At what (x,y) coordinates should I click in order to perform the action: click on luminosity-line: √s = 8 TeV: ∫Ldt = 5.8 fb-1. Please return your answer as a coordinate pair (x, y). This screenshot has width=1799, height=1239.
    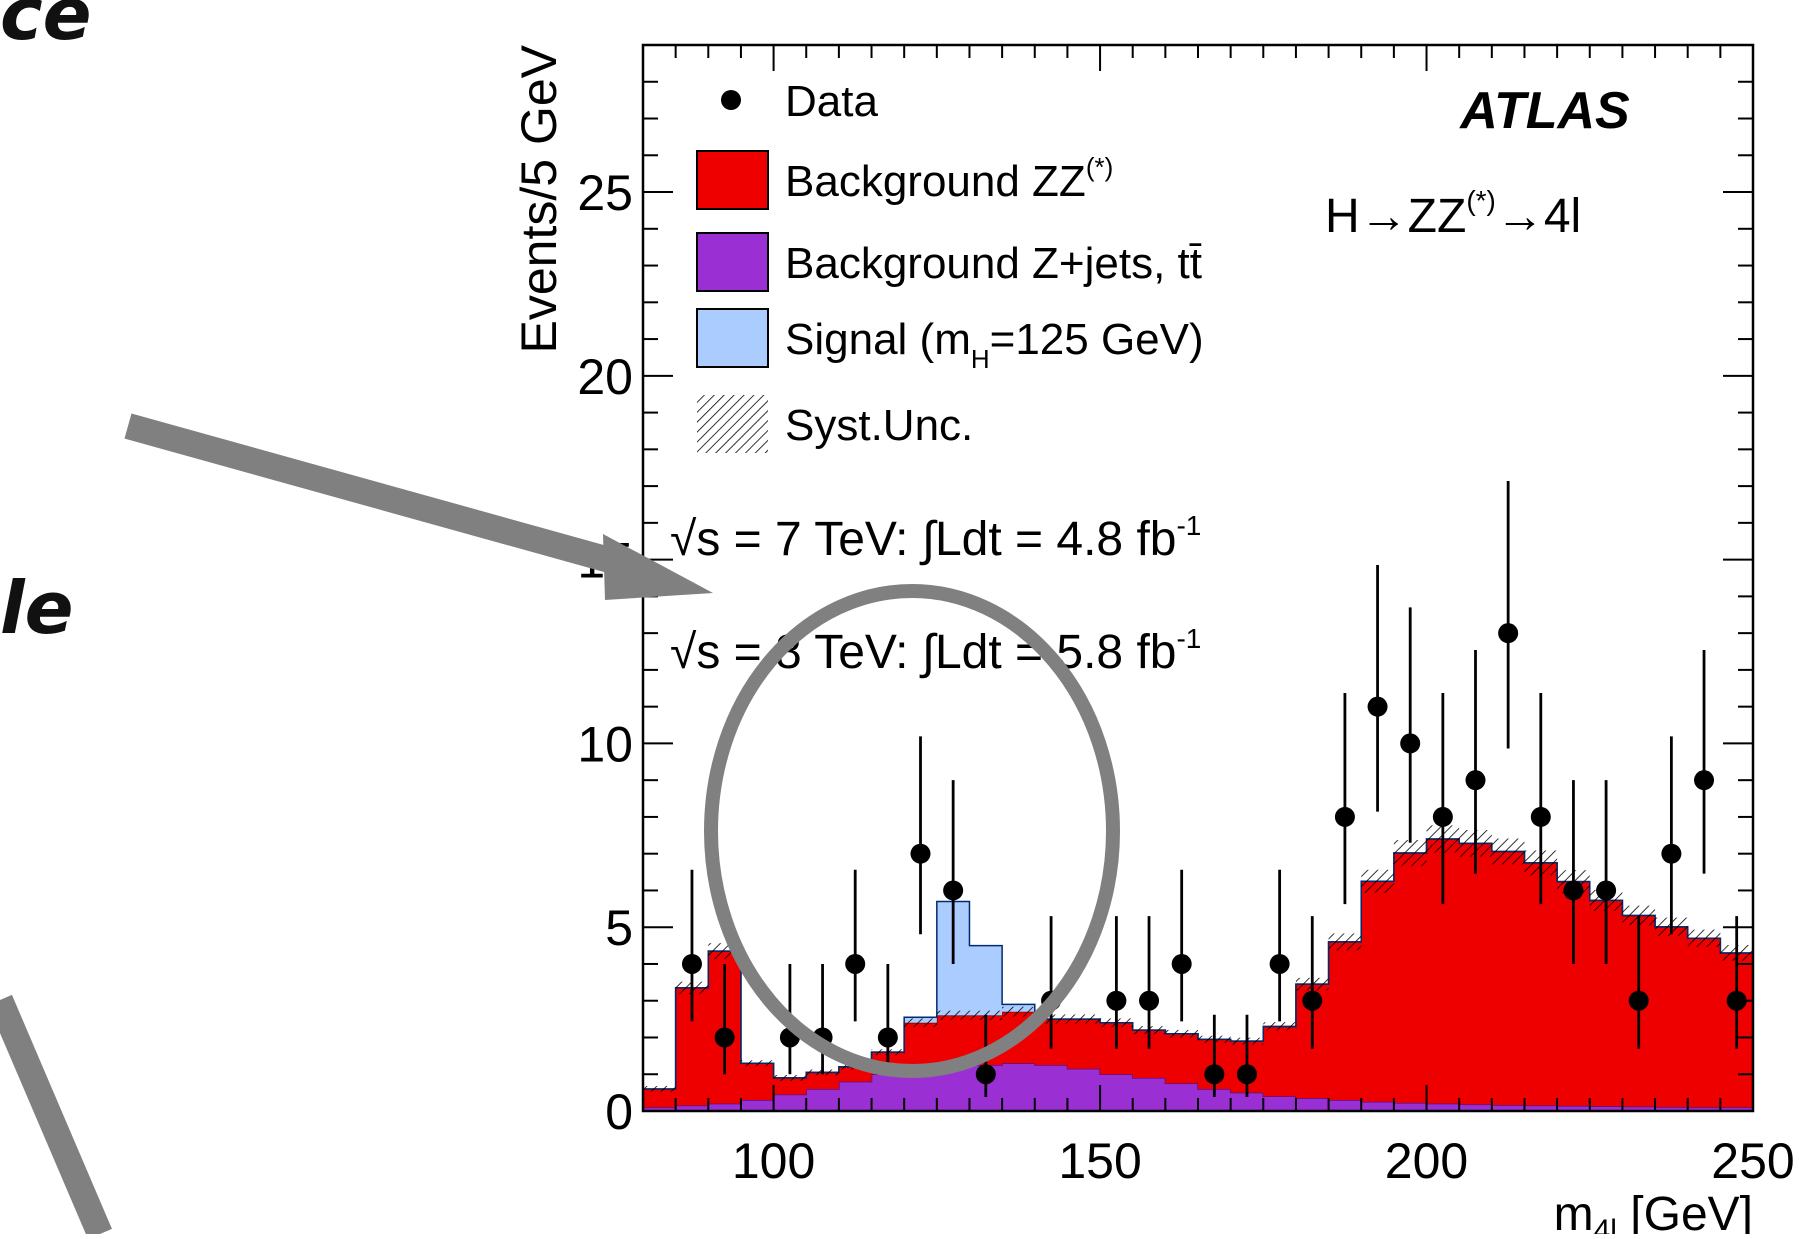
    Looking at the image, I should click on (935, 651).